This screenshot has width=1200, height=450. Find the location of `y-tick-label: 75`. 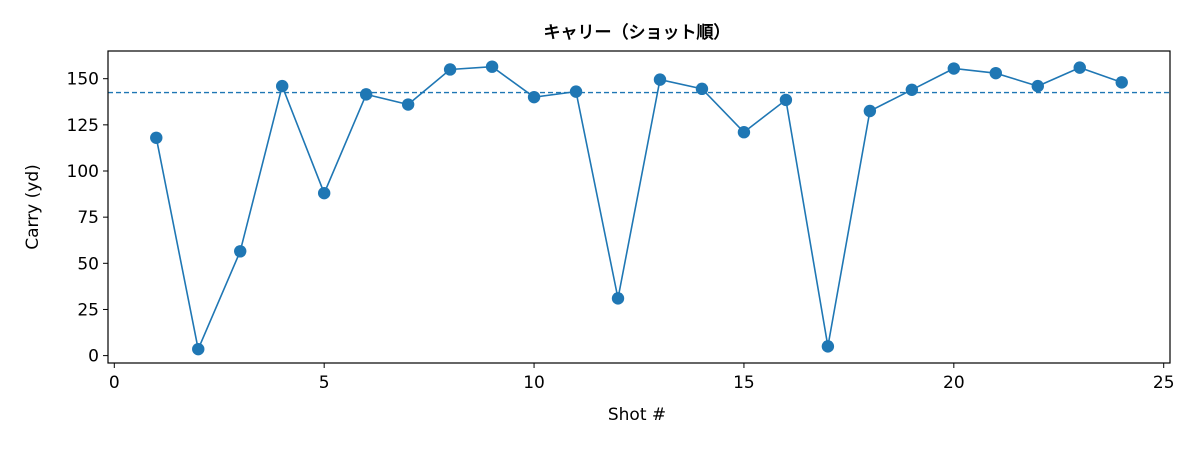

y-tick-label: 75 is located at coordinates (88, 218).